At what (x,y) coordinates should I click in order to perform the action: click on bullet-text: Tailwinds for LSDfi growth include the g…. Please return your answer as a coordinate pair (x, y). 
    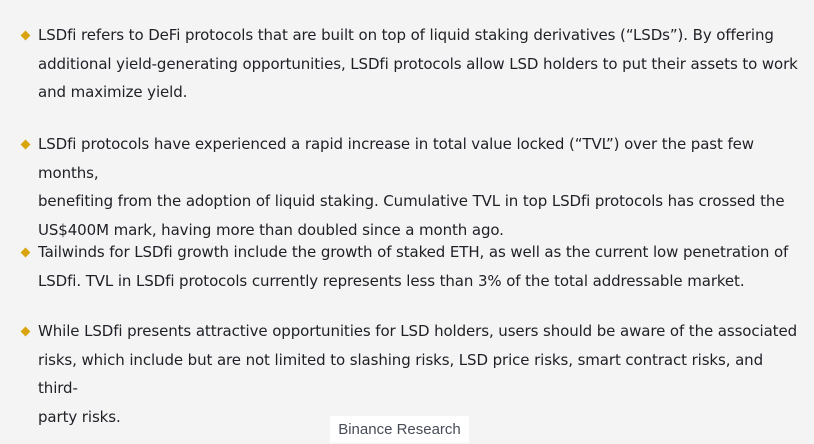
    Looking at the image, I should click on (413, 266).